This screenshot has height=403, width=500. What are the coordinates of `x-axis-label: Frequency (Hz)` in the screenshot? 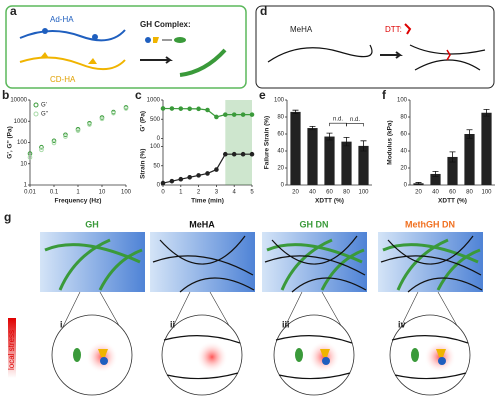 It's located at (78, 201).